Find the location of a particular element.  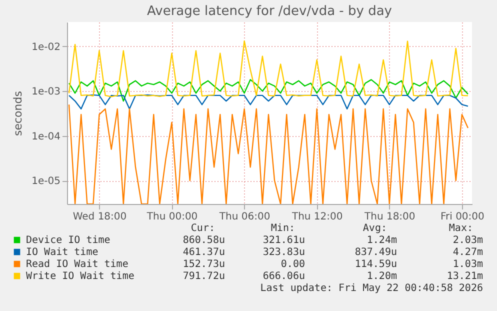

x-tick-label: Thu 00:00 is located at coordinates (172, 217).